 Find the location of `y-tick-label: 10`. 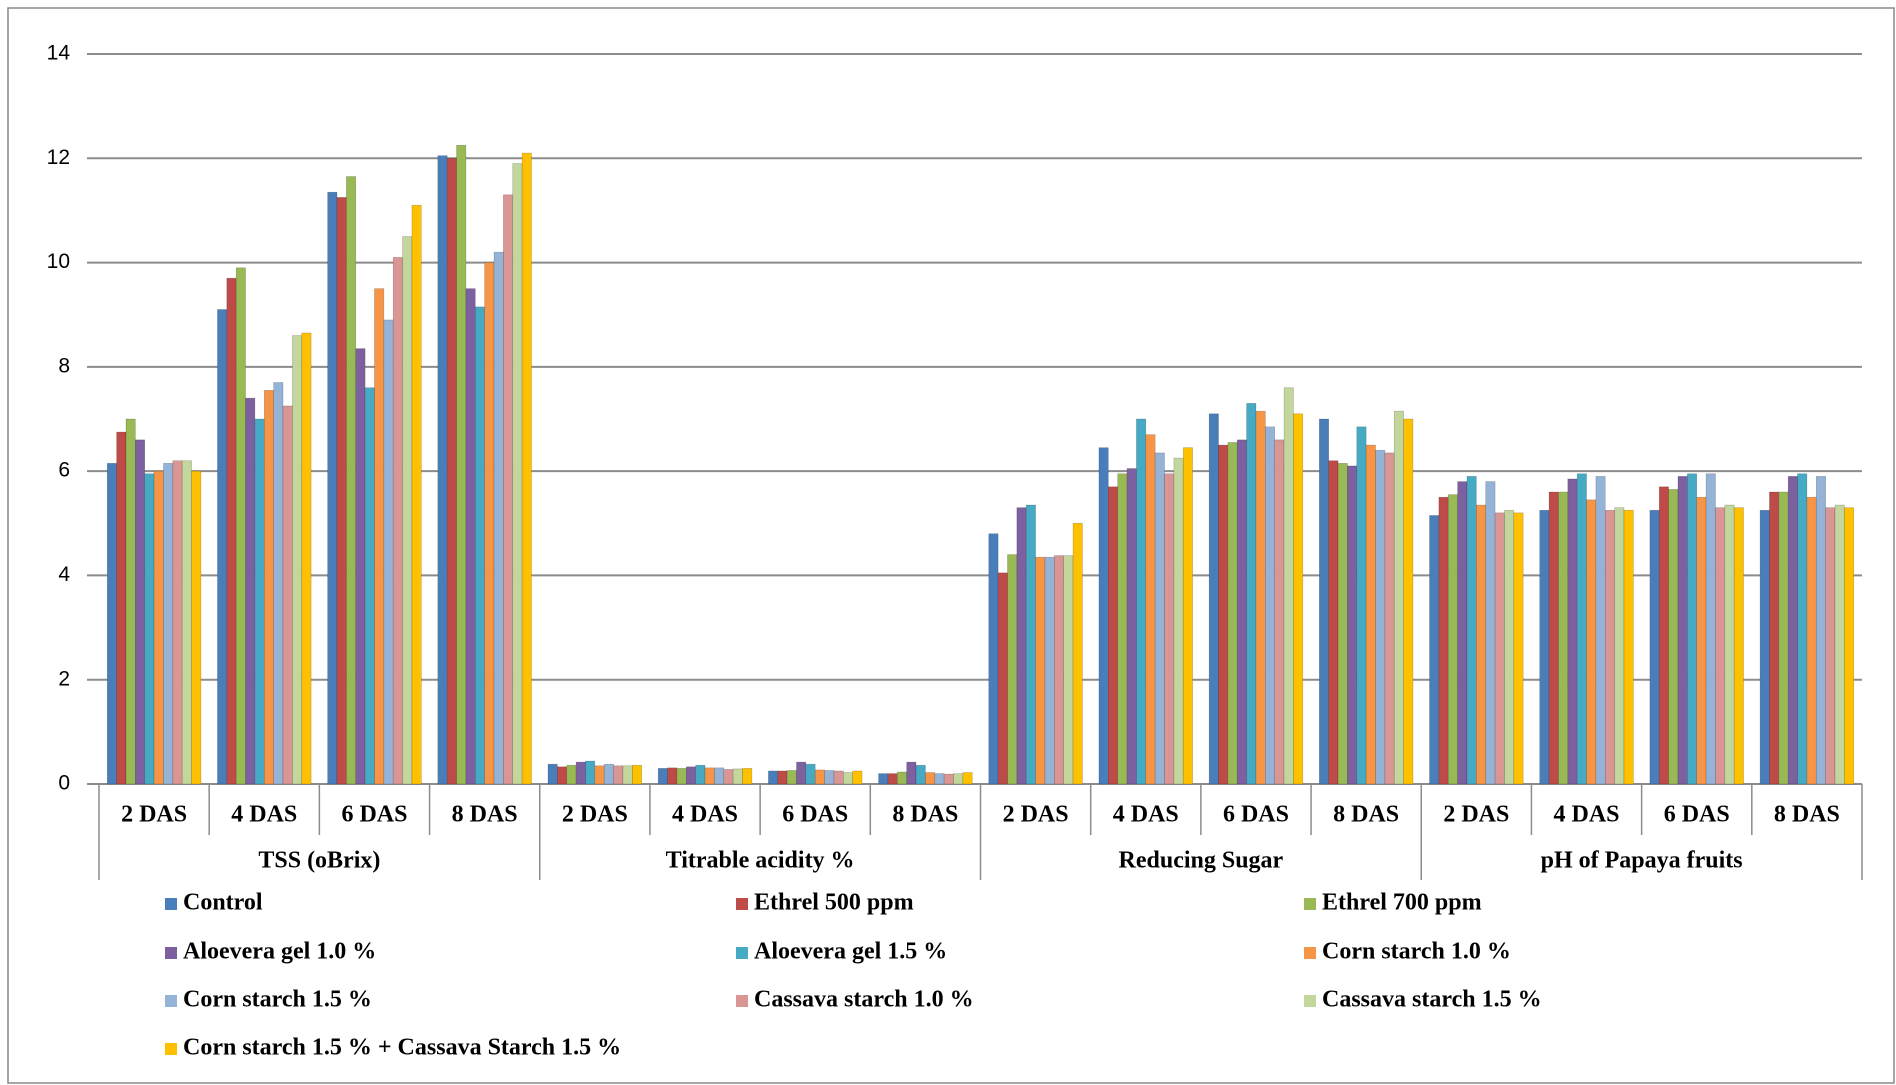

y-tick-label: 10 is located at coordinates (58, 261).